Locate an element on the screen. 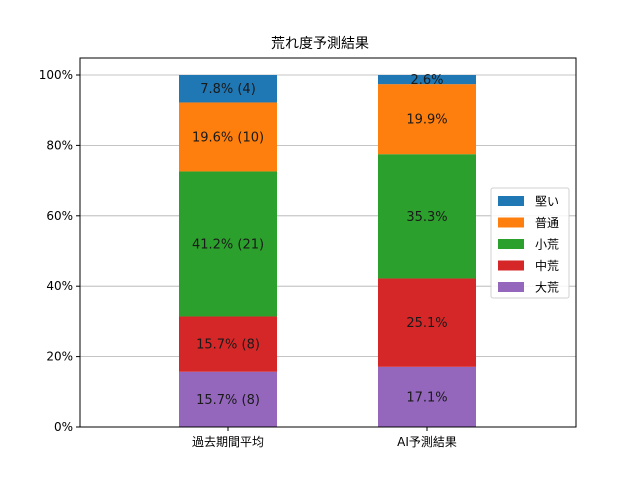 This screenshot has width=640, height=480. y-tick-label: 40% is located at coordinates (59, 286).